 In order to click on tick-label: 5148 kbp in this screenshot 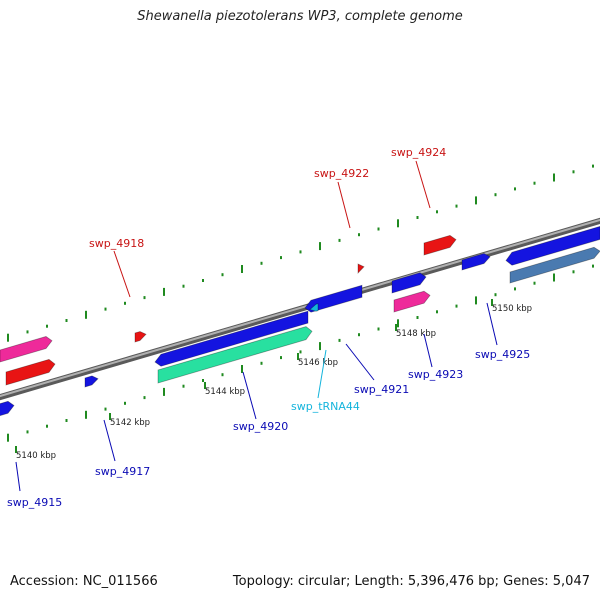, I will do `click(416, 334)`.